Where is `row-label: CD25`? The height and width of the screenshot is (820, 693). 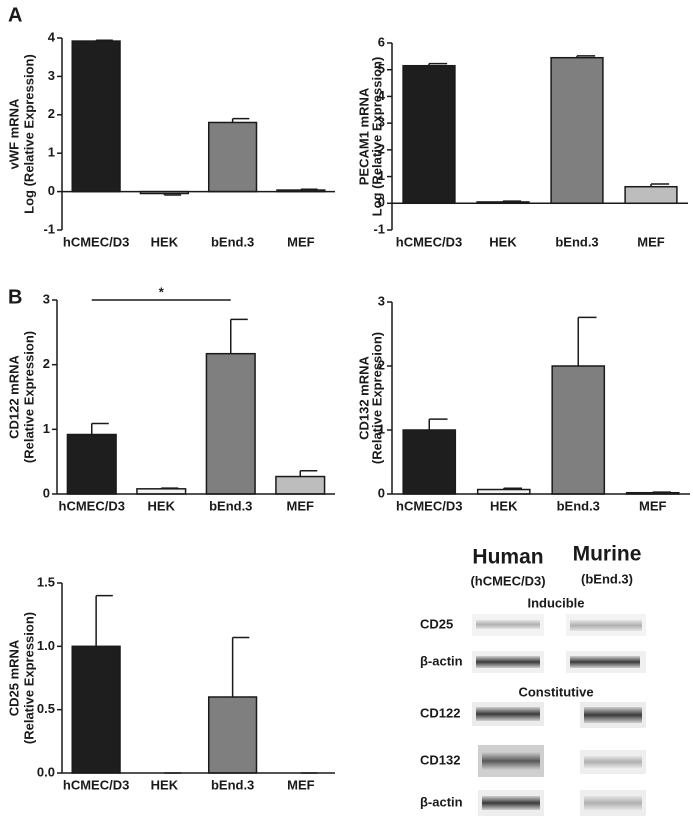
row-label: CD25 is located at coordinates (436, 623).